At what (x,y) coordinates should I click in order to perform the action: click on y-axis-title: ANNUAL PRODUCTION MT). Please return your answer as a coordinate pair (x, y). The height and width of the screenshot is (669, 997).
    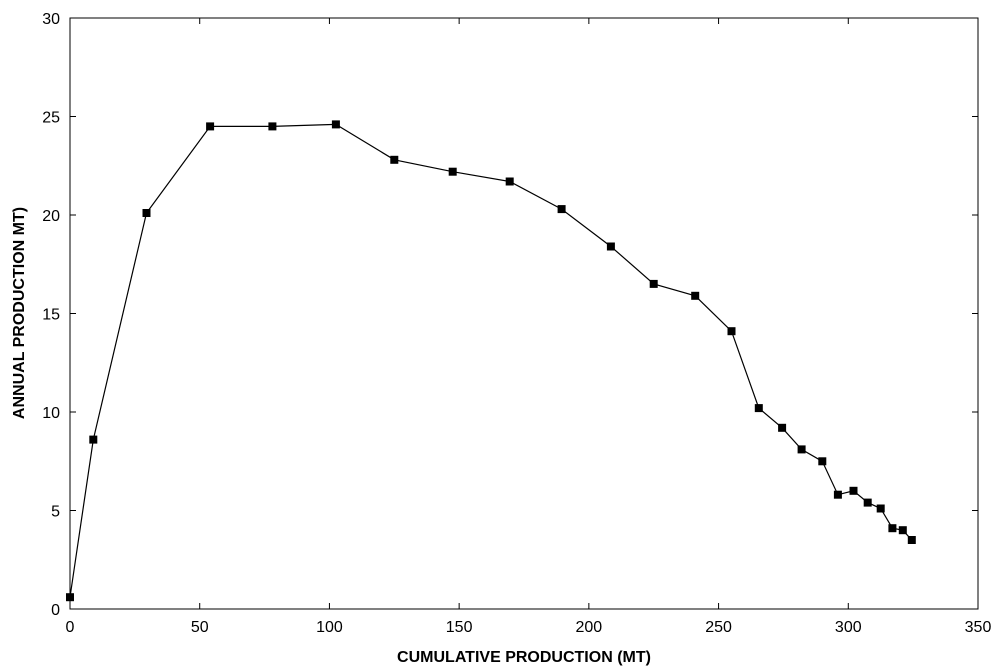
    Looking at the image, I should click on (19, 313).